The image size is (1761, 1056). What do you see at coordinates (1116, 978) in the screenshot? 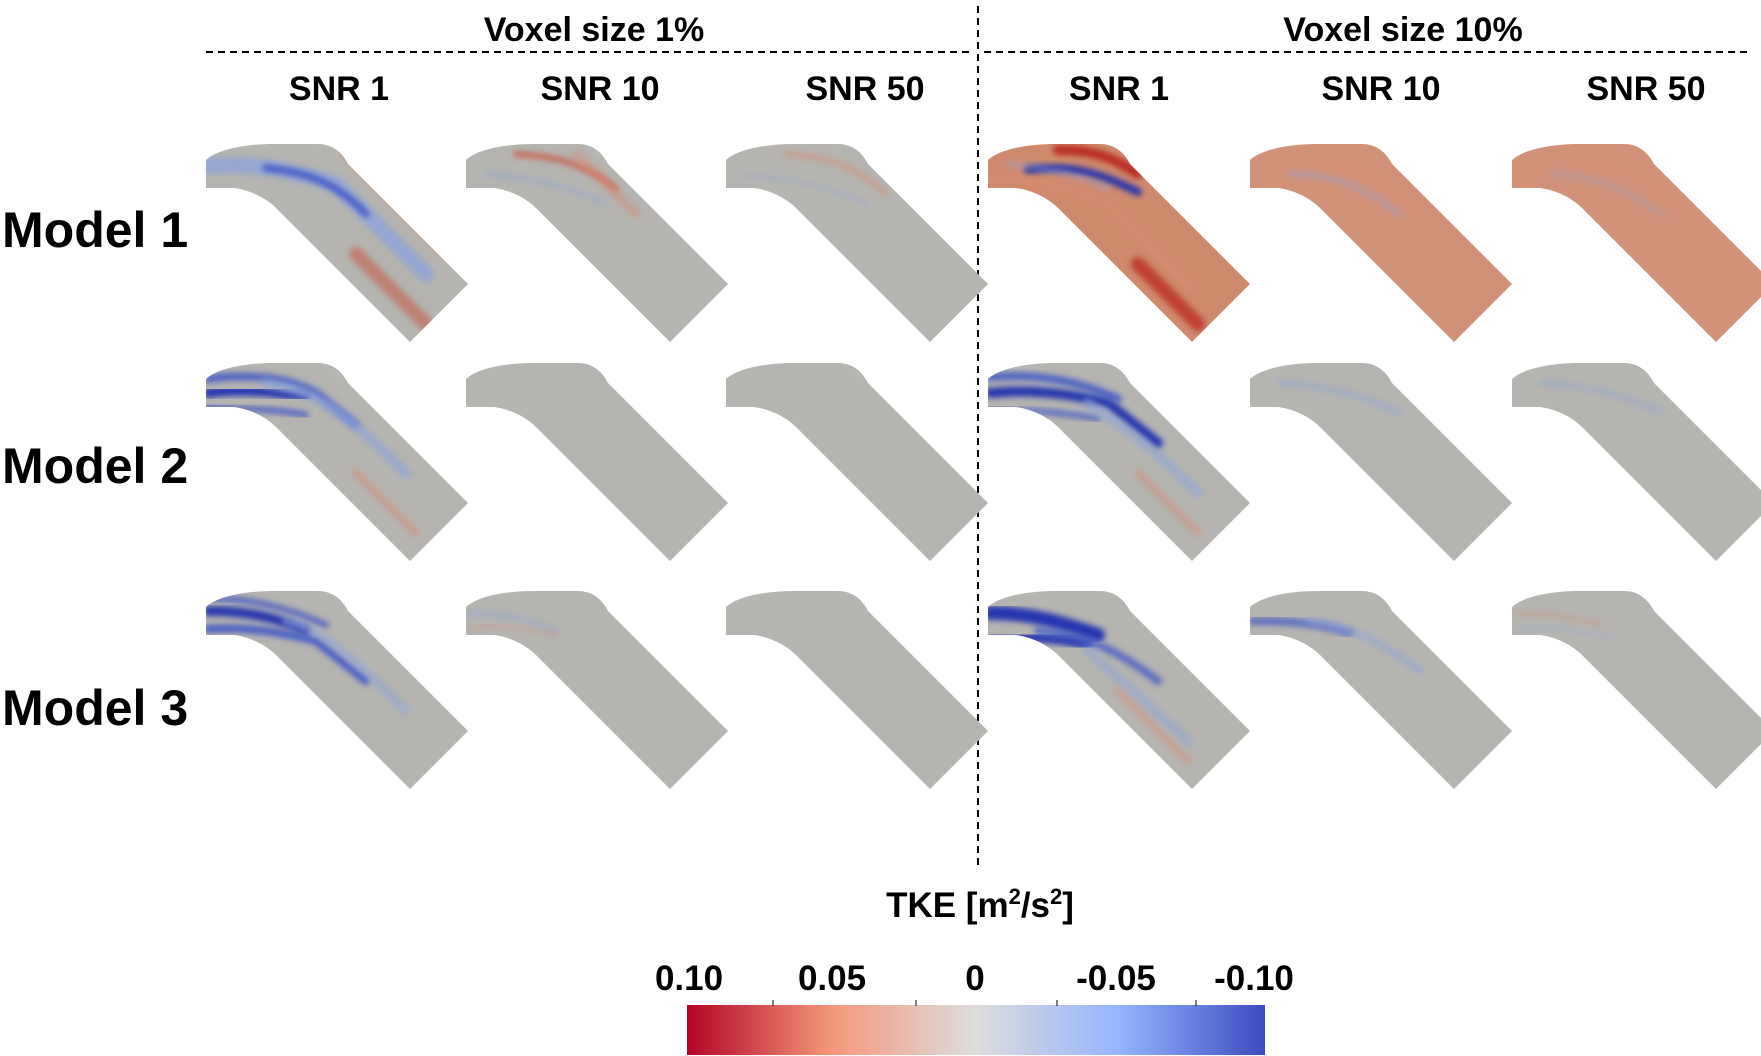
I see `colorbar-tick-label: -0.05` at bounding box center [1116, 978].